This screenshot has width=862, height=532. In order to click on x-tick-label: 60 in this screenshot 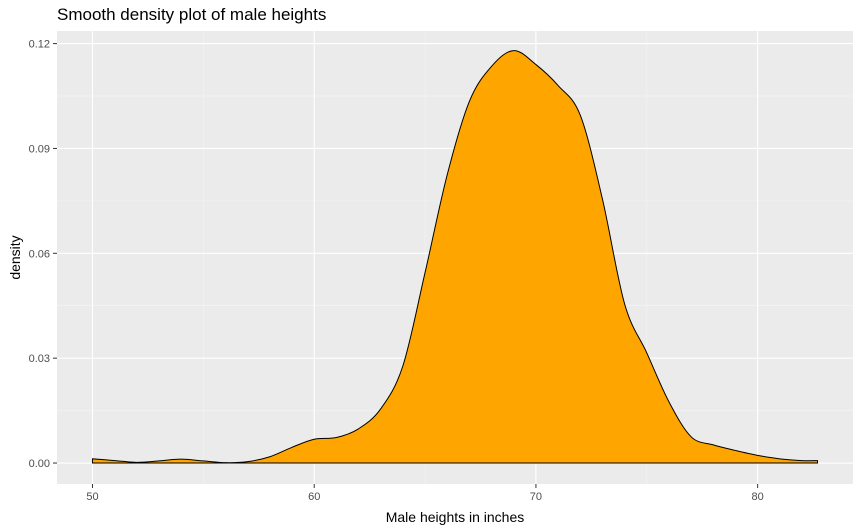, I will do `click(314, 497)`.